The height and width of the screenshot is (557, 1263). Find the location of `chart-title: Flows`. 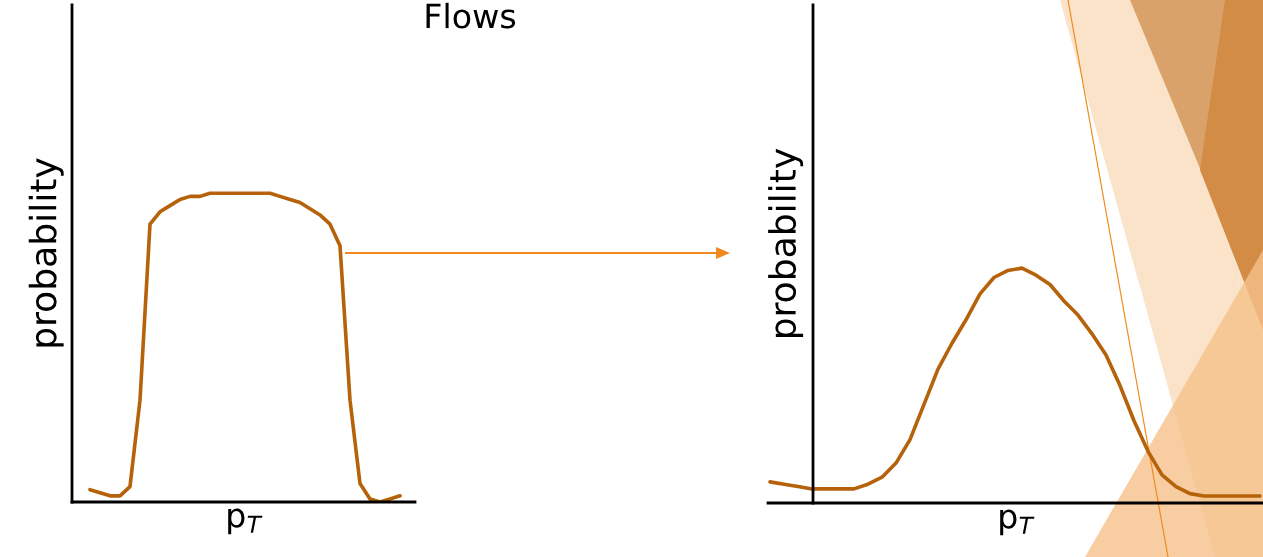

chart-title: Flows is located at coordinates (471, 15).